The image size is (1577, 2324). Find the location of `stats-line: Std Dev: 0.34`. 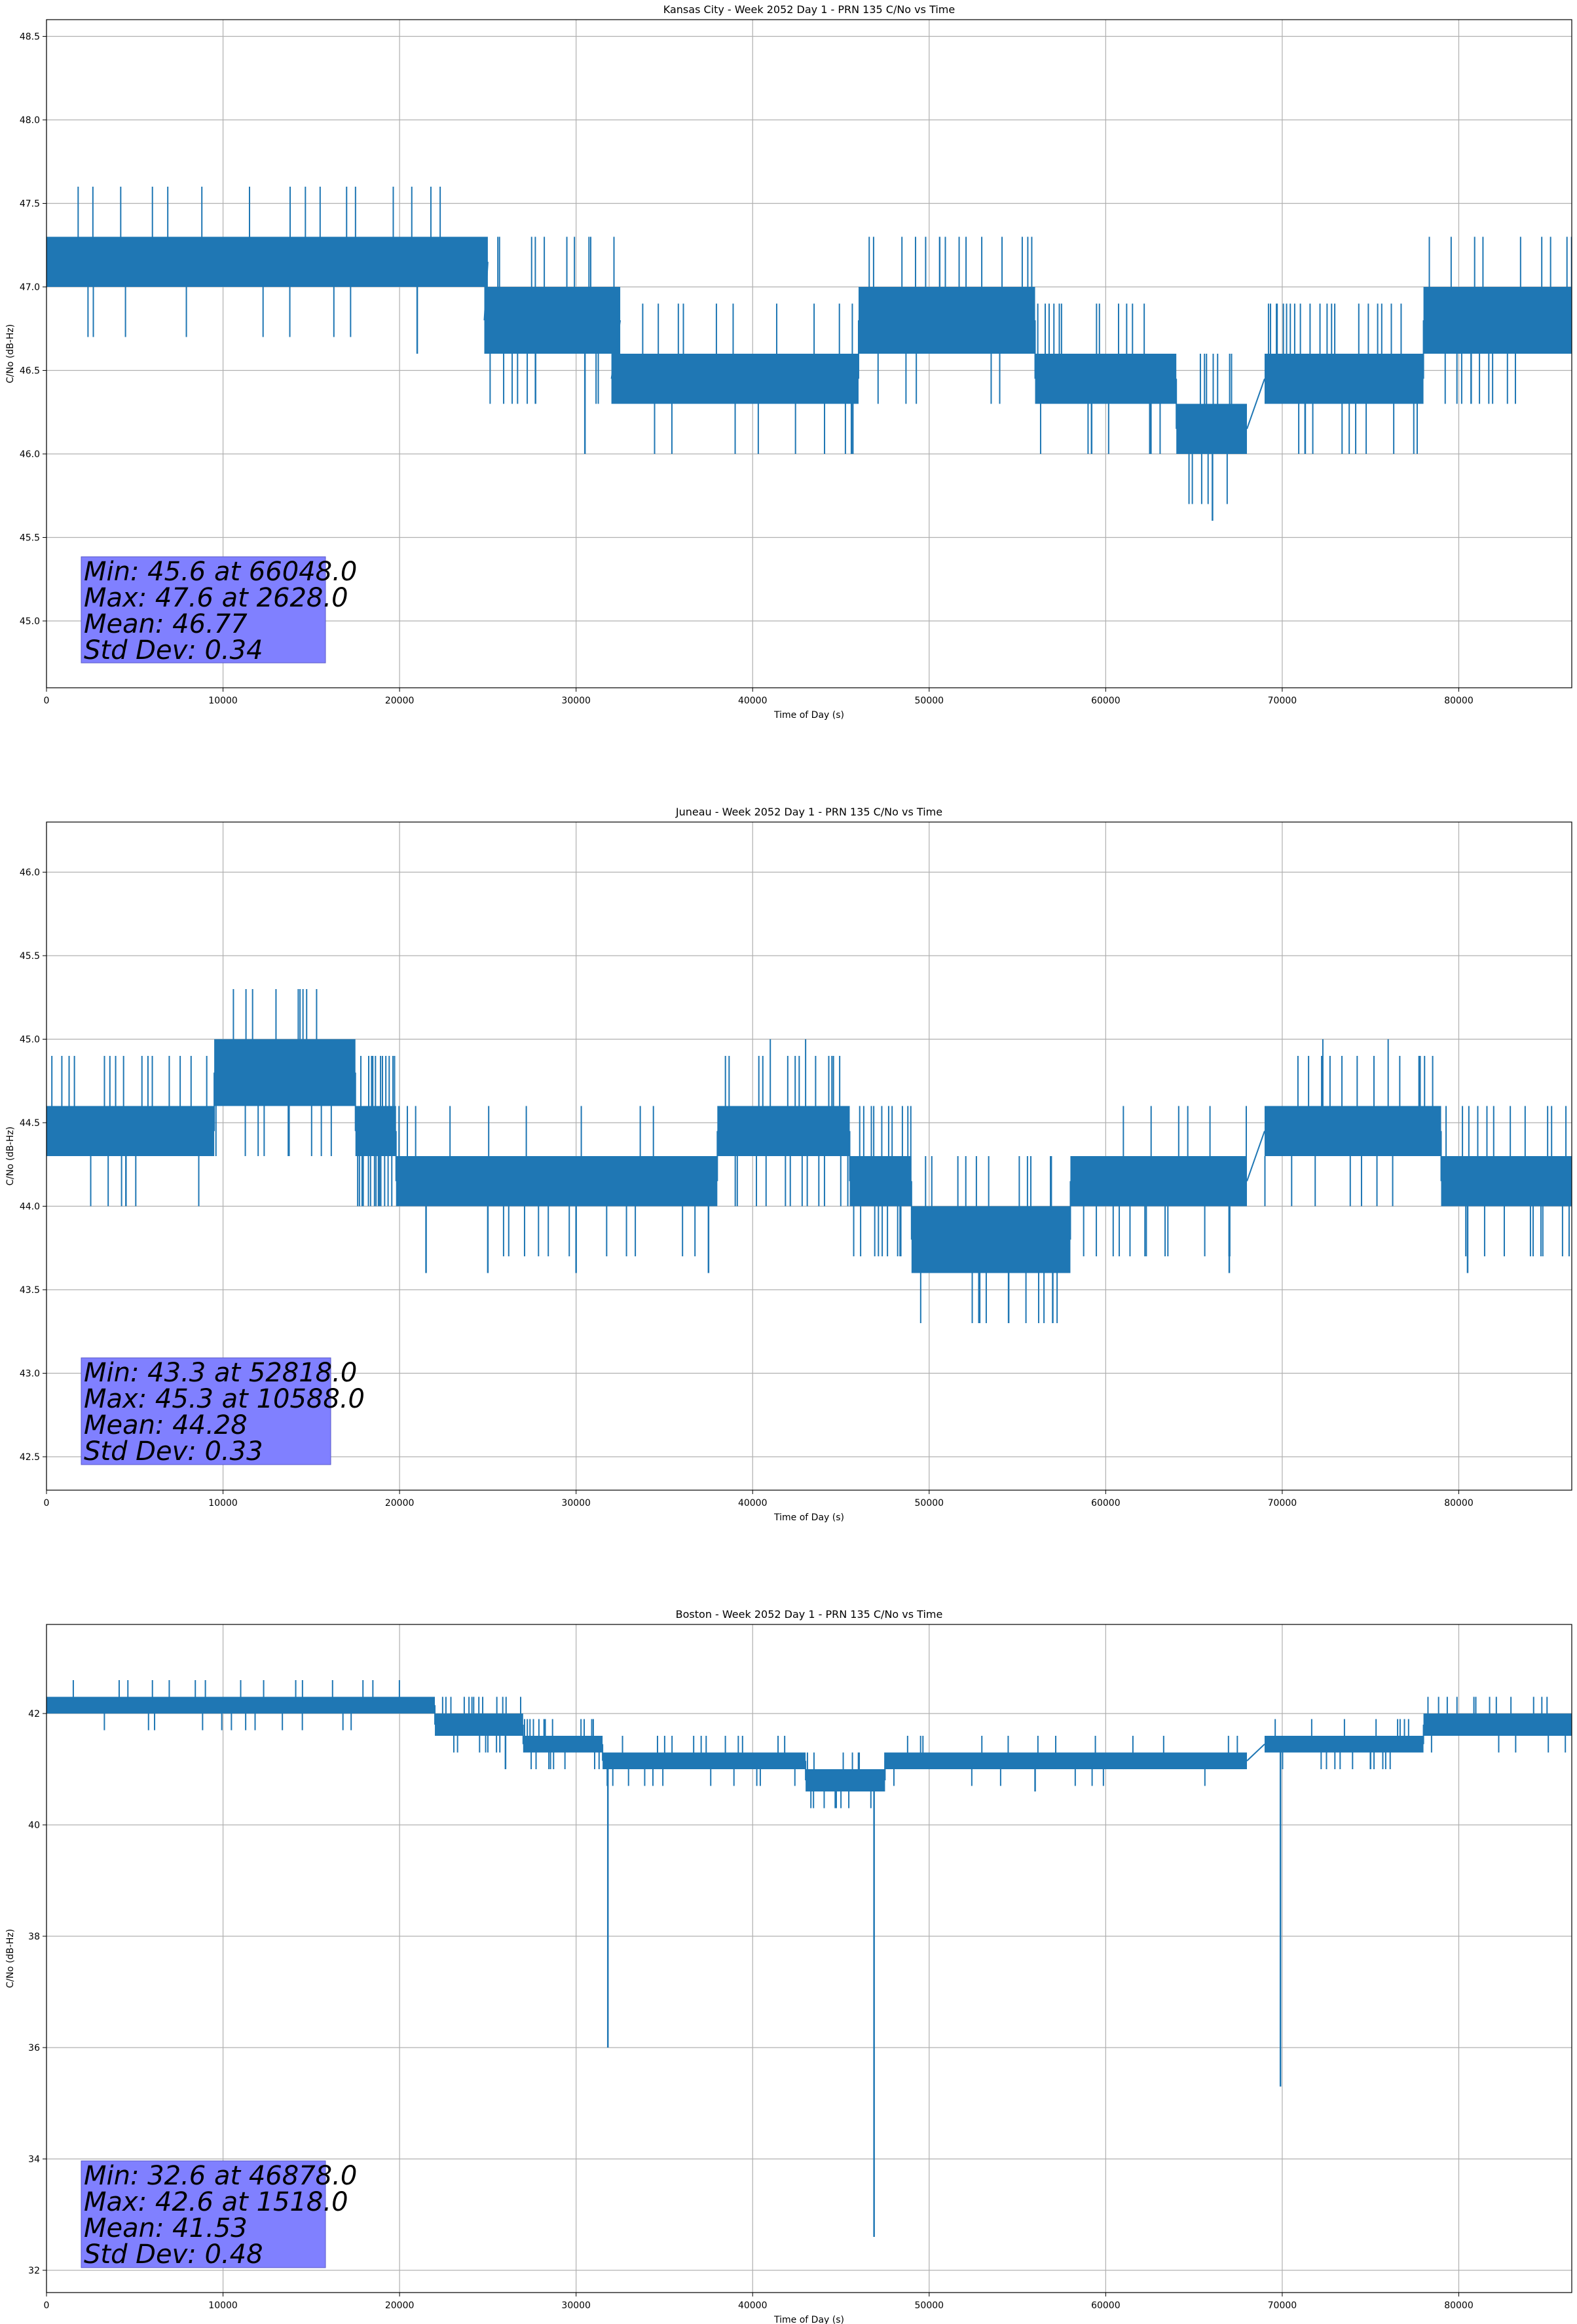

stats-line: Std Dev: 0.34 is located at coordinates (173, 650).